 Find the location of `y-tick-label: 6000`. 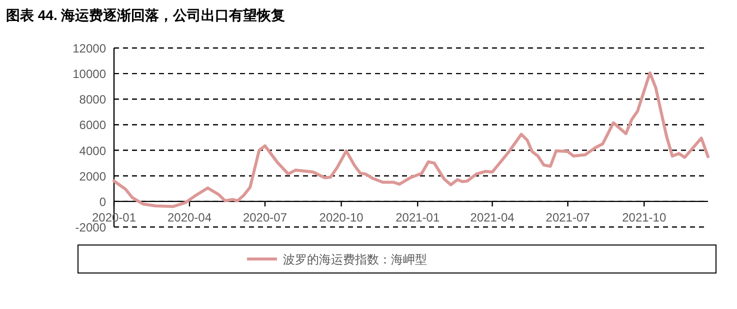

y-tick-label: 6000 is located at coordinates (92, 125).